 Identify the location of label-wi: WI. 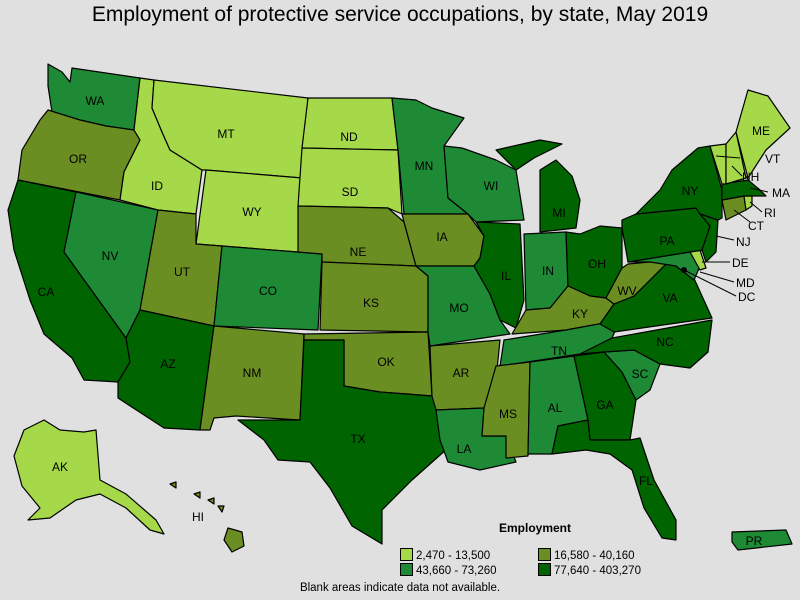
(491, 186).